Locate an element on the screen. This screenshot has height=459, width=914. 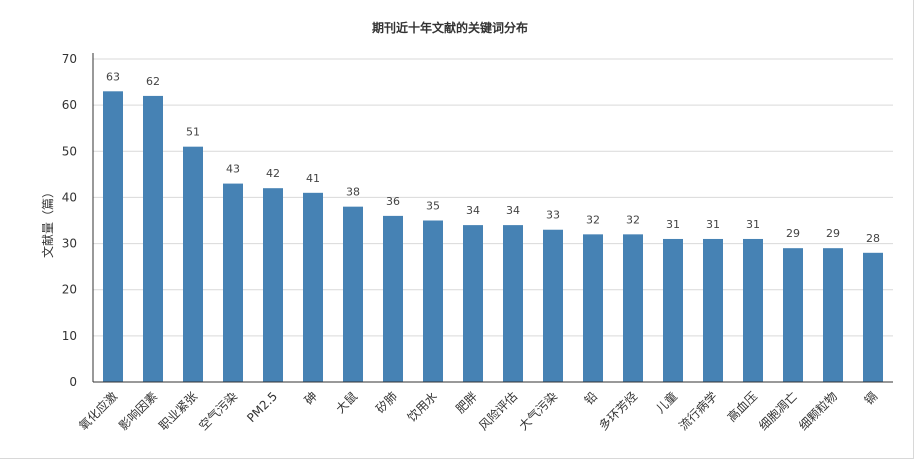
y-tick-label: 10 is located at coordinates (69, 336).